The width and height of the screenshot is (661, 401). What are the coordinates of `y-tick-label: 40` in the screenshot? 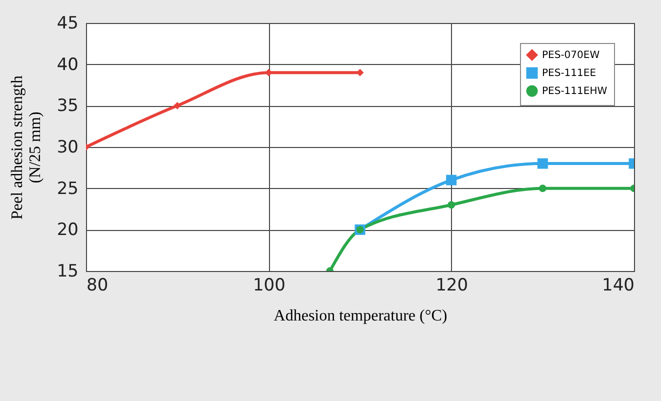 It's located at (67, 64).